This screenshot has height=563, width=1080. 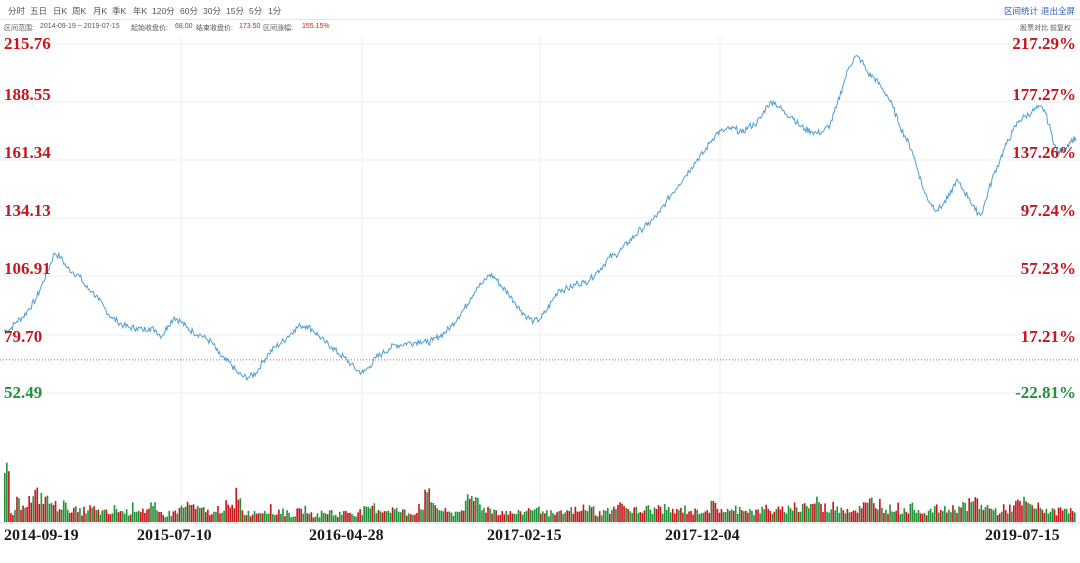 What do you see at coordinates (140, 11) in the screenshot?
I see `period-tab: 年K` at bounding box center [140, 11].